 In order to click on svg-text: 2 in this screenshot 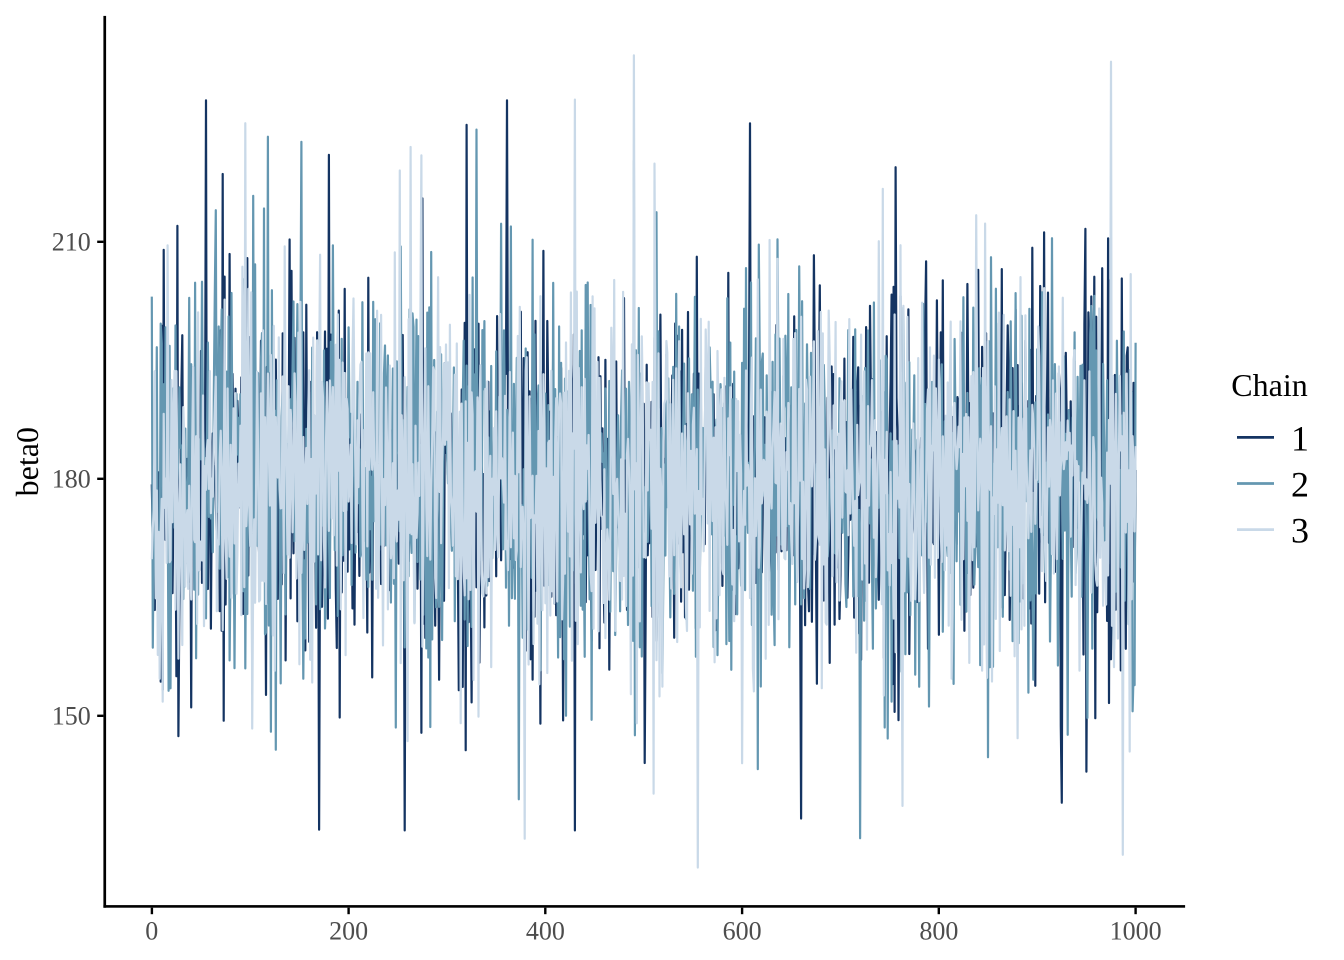, I will do `click(1300, 485)`.